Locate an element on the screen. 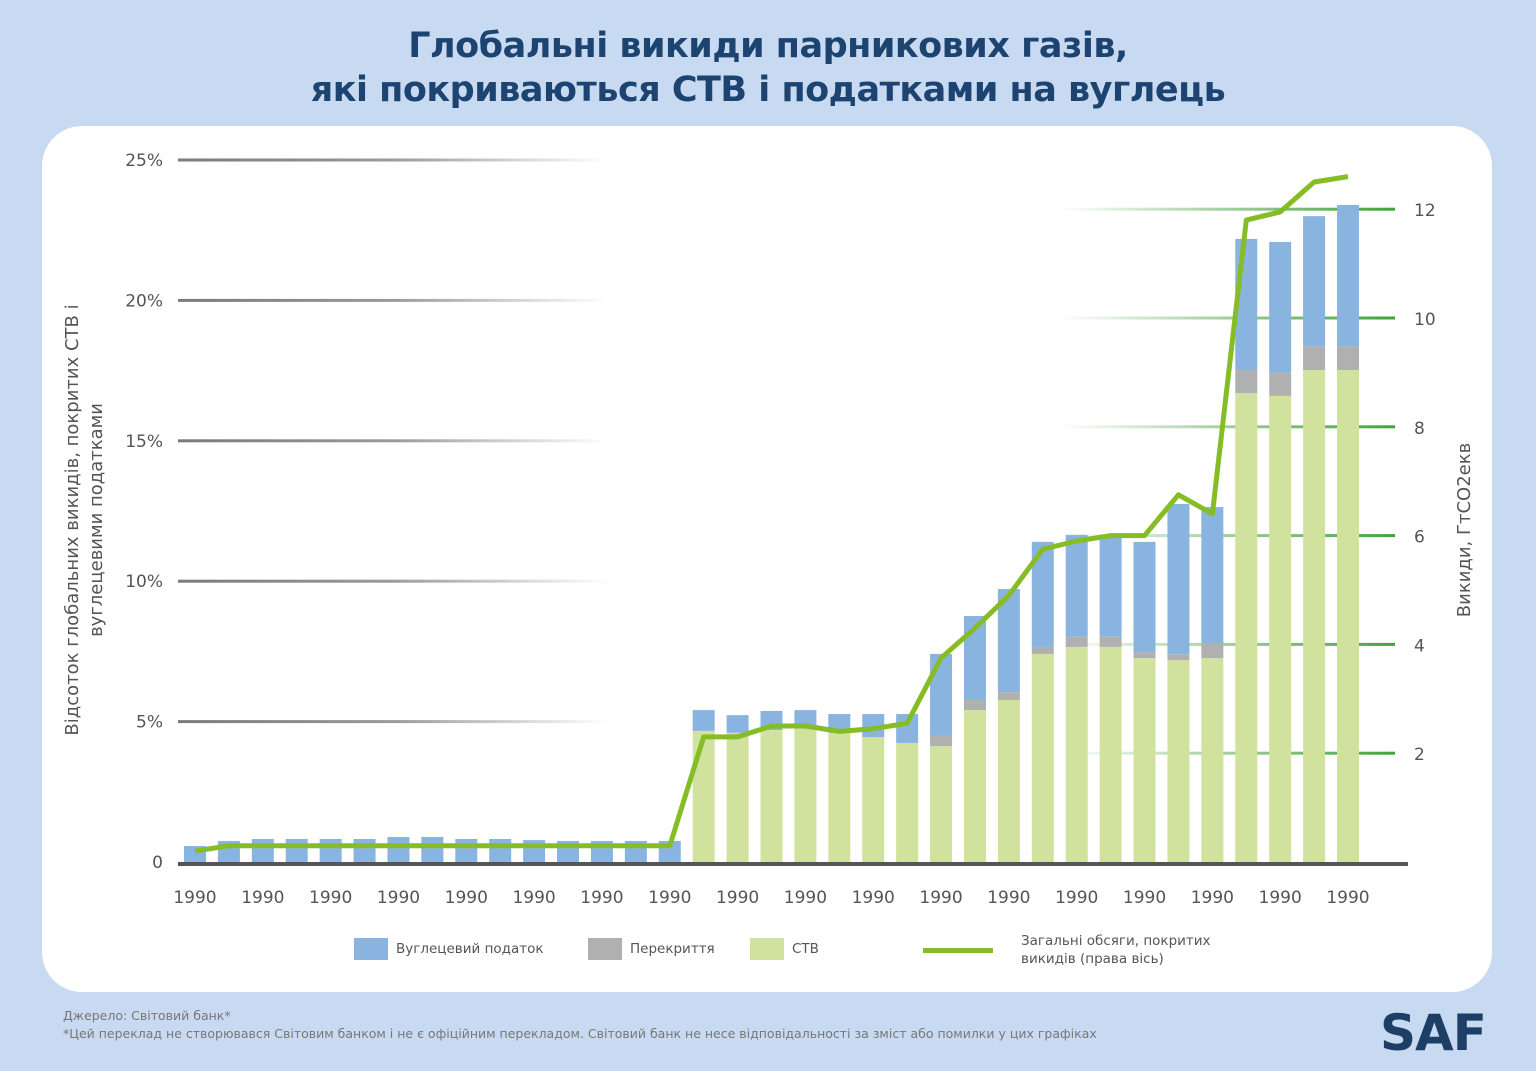 This screenshot has height=1071, width=1536. y2-tick-label: 8 is located at coordinates (1419, 429).